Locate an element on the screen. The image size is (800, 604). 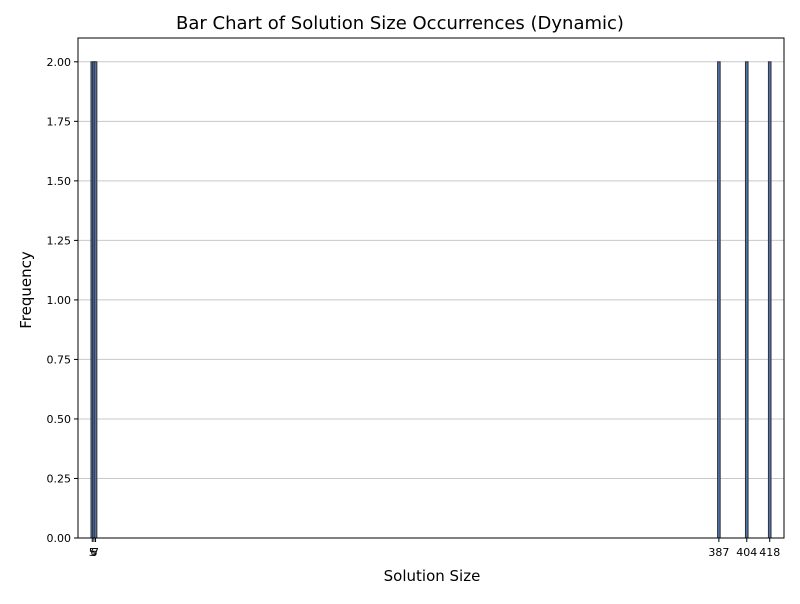
y-tick-label: 1.50 is located at coordinates (59, 181).